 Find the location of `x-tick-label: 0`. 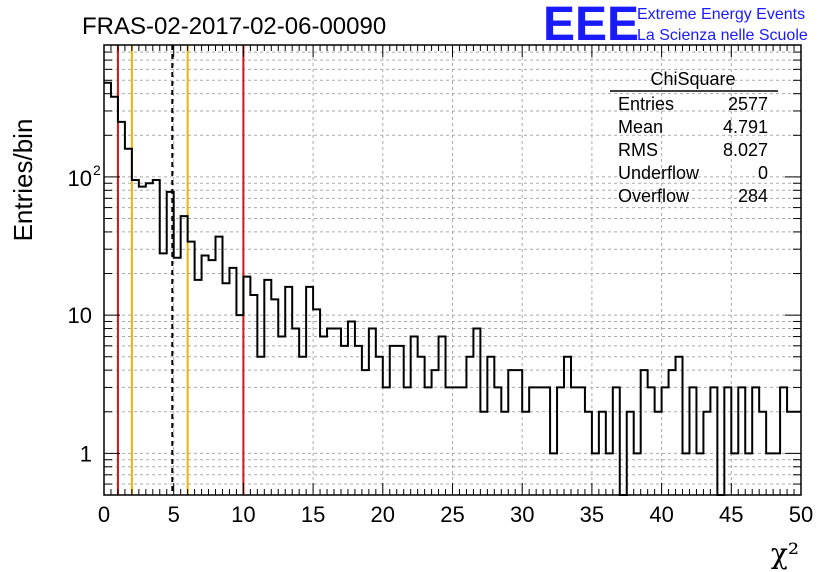

x-tick-label: 0 is located at coordinates (104, 514).